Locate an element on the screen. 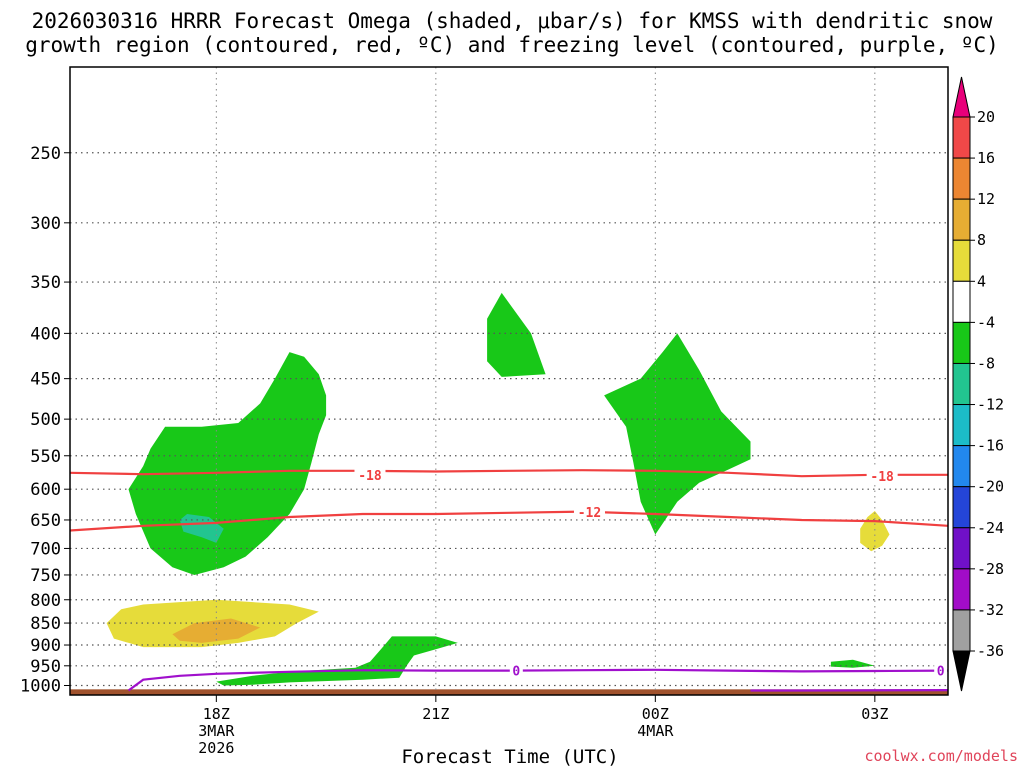  colorbar-label-11: -28 is located at coordinates (990, 569).